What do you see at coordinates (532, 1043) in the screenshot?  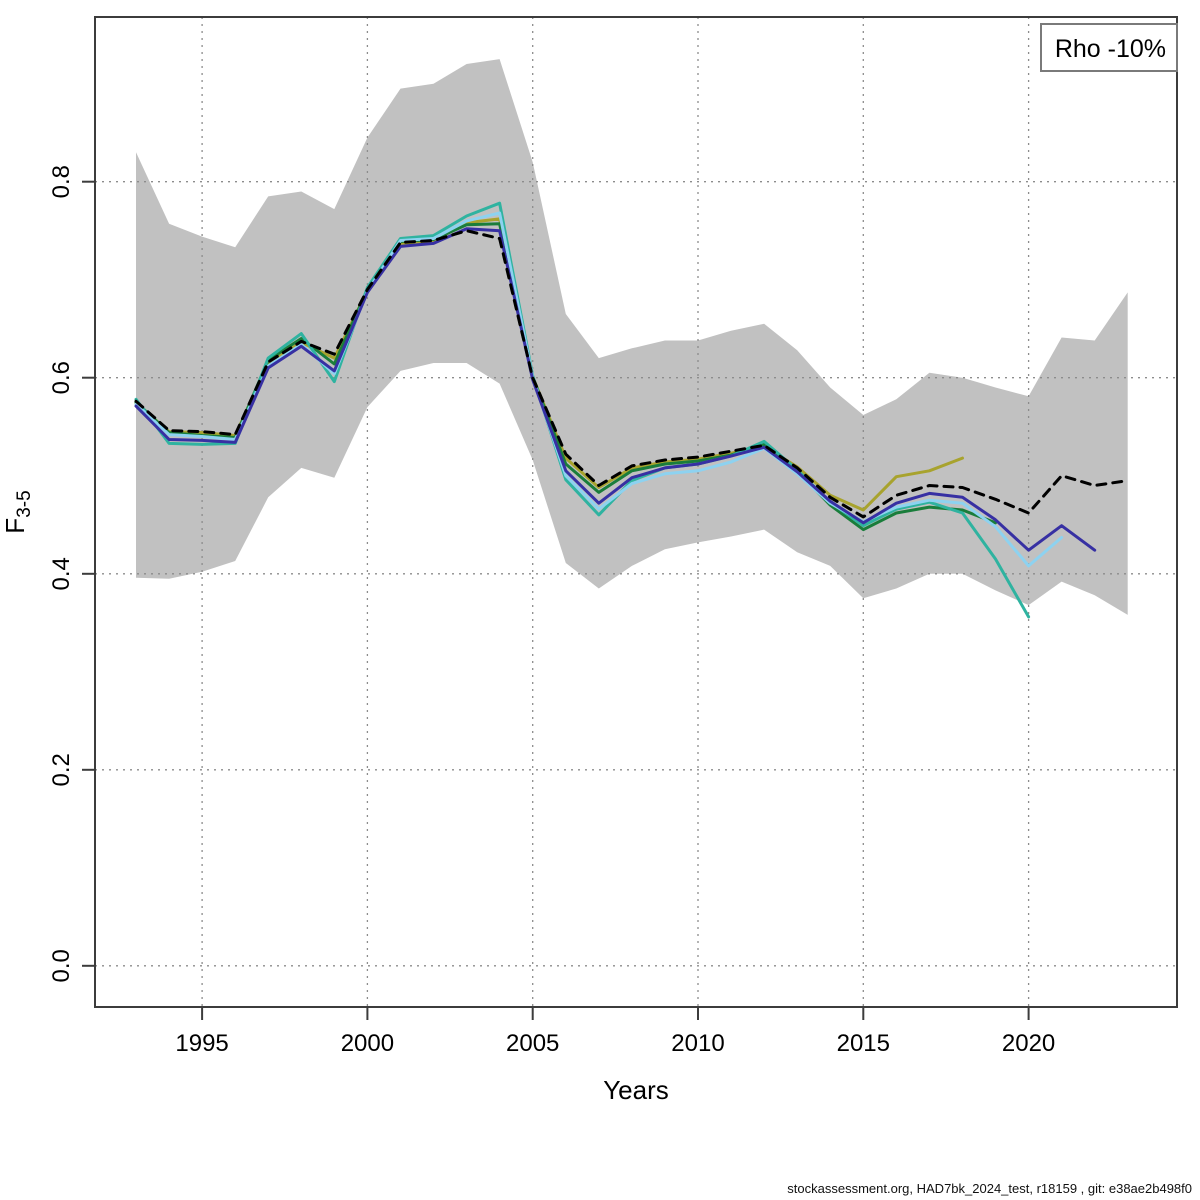 I see `x-tick-label: 2005` at bounding box center [532, 1043].